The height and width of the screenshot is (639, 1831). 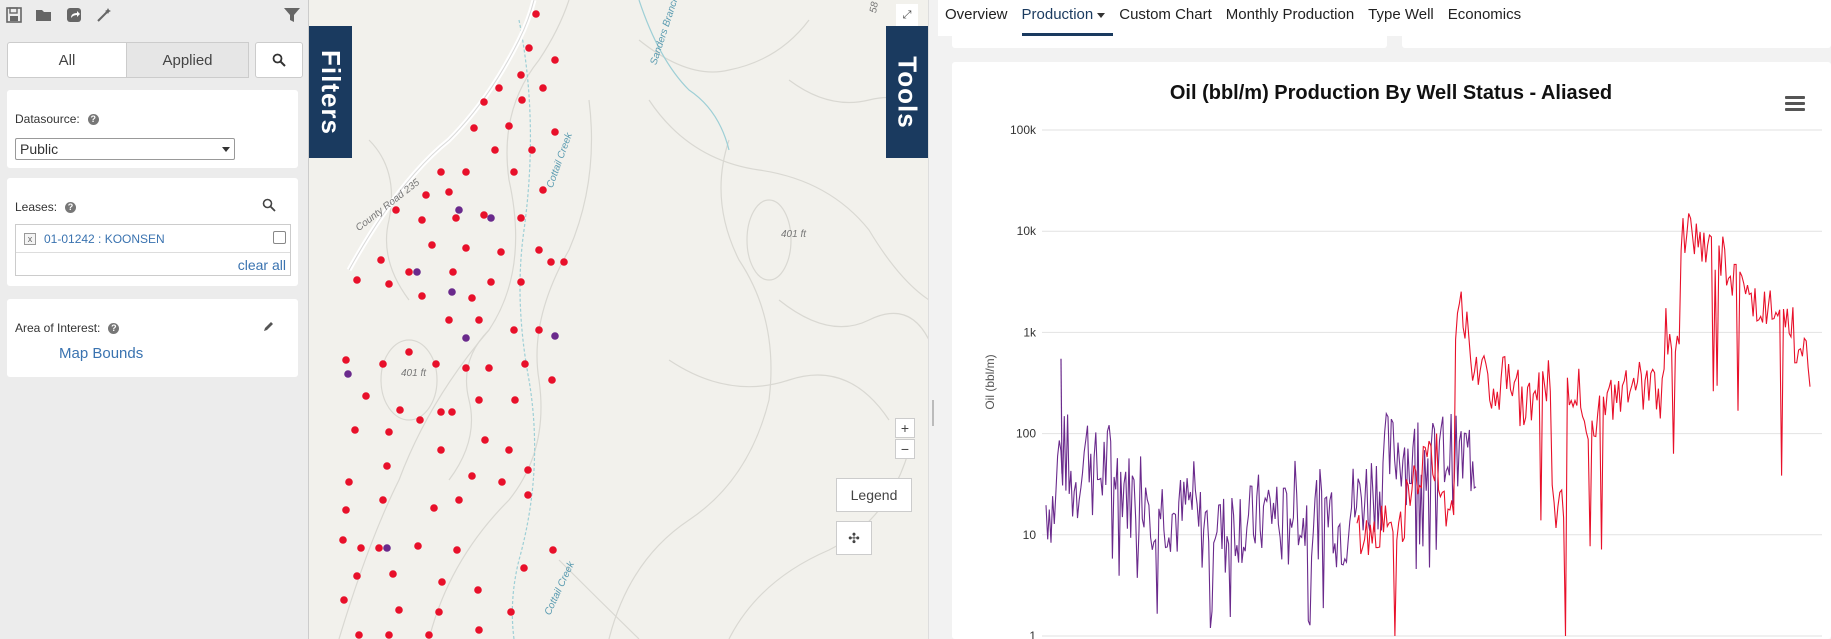 I want to click on tab-overview: Overview, so click(x=976, y=14).